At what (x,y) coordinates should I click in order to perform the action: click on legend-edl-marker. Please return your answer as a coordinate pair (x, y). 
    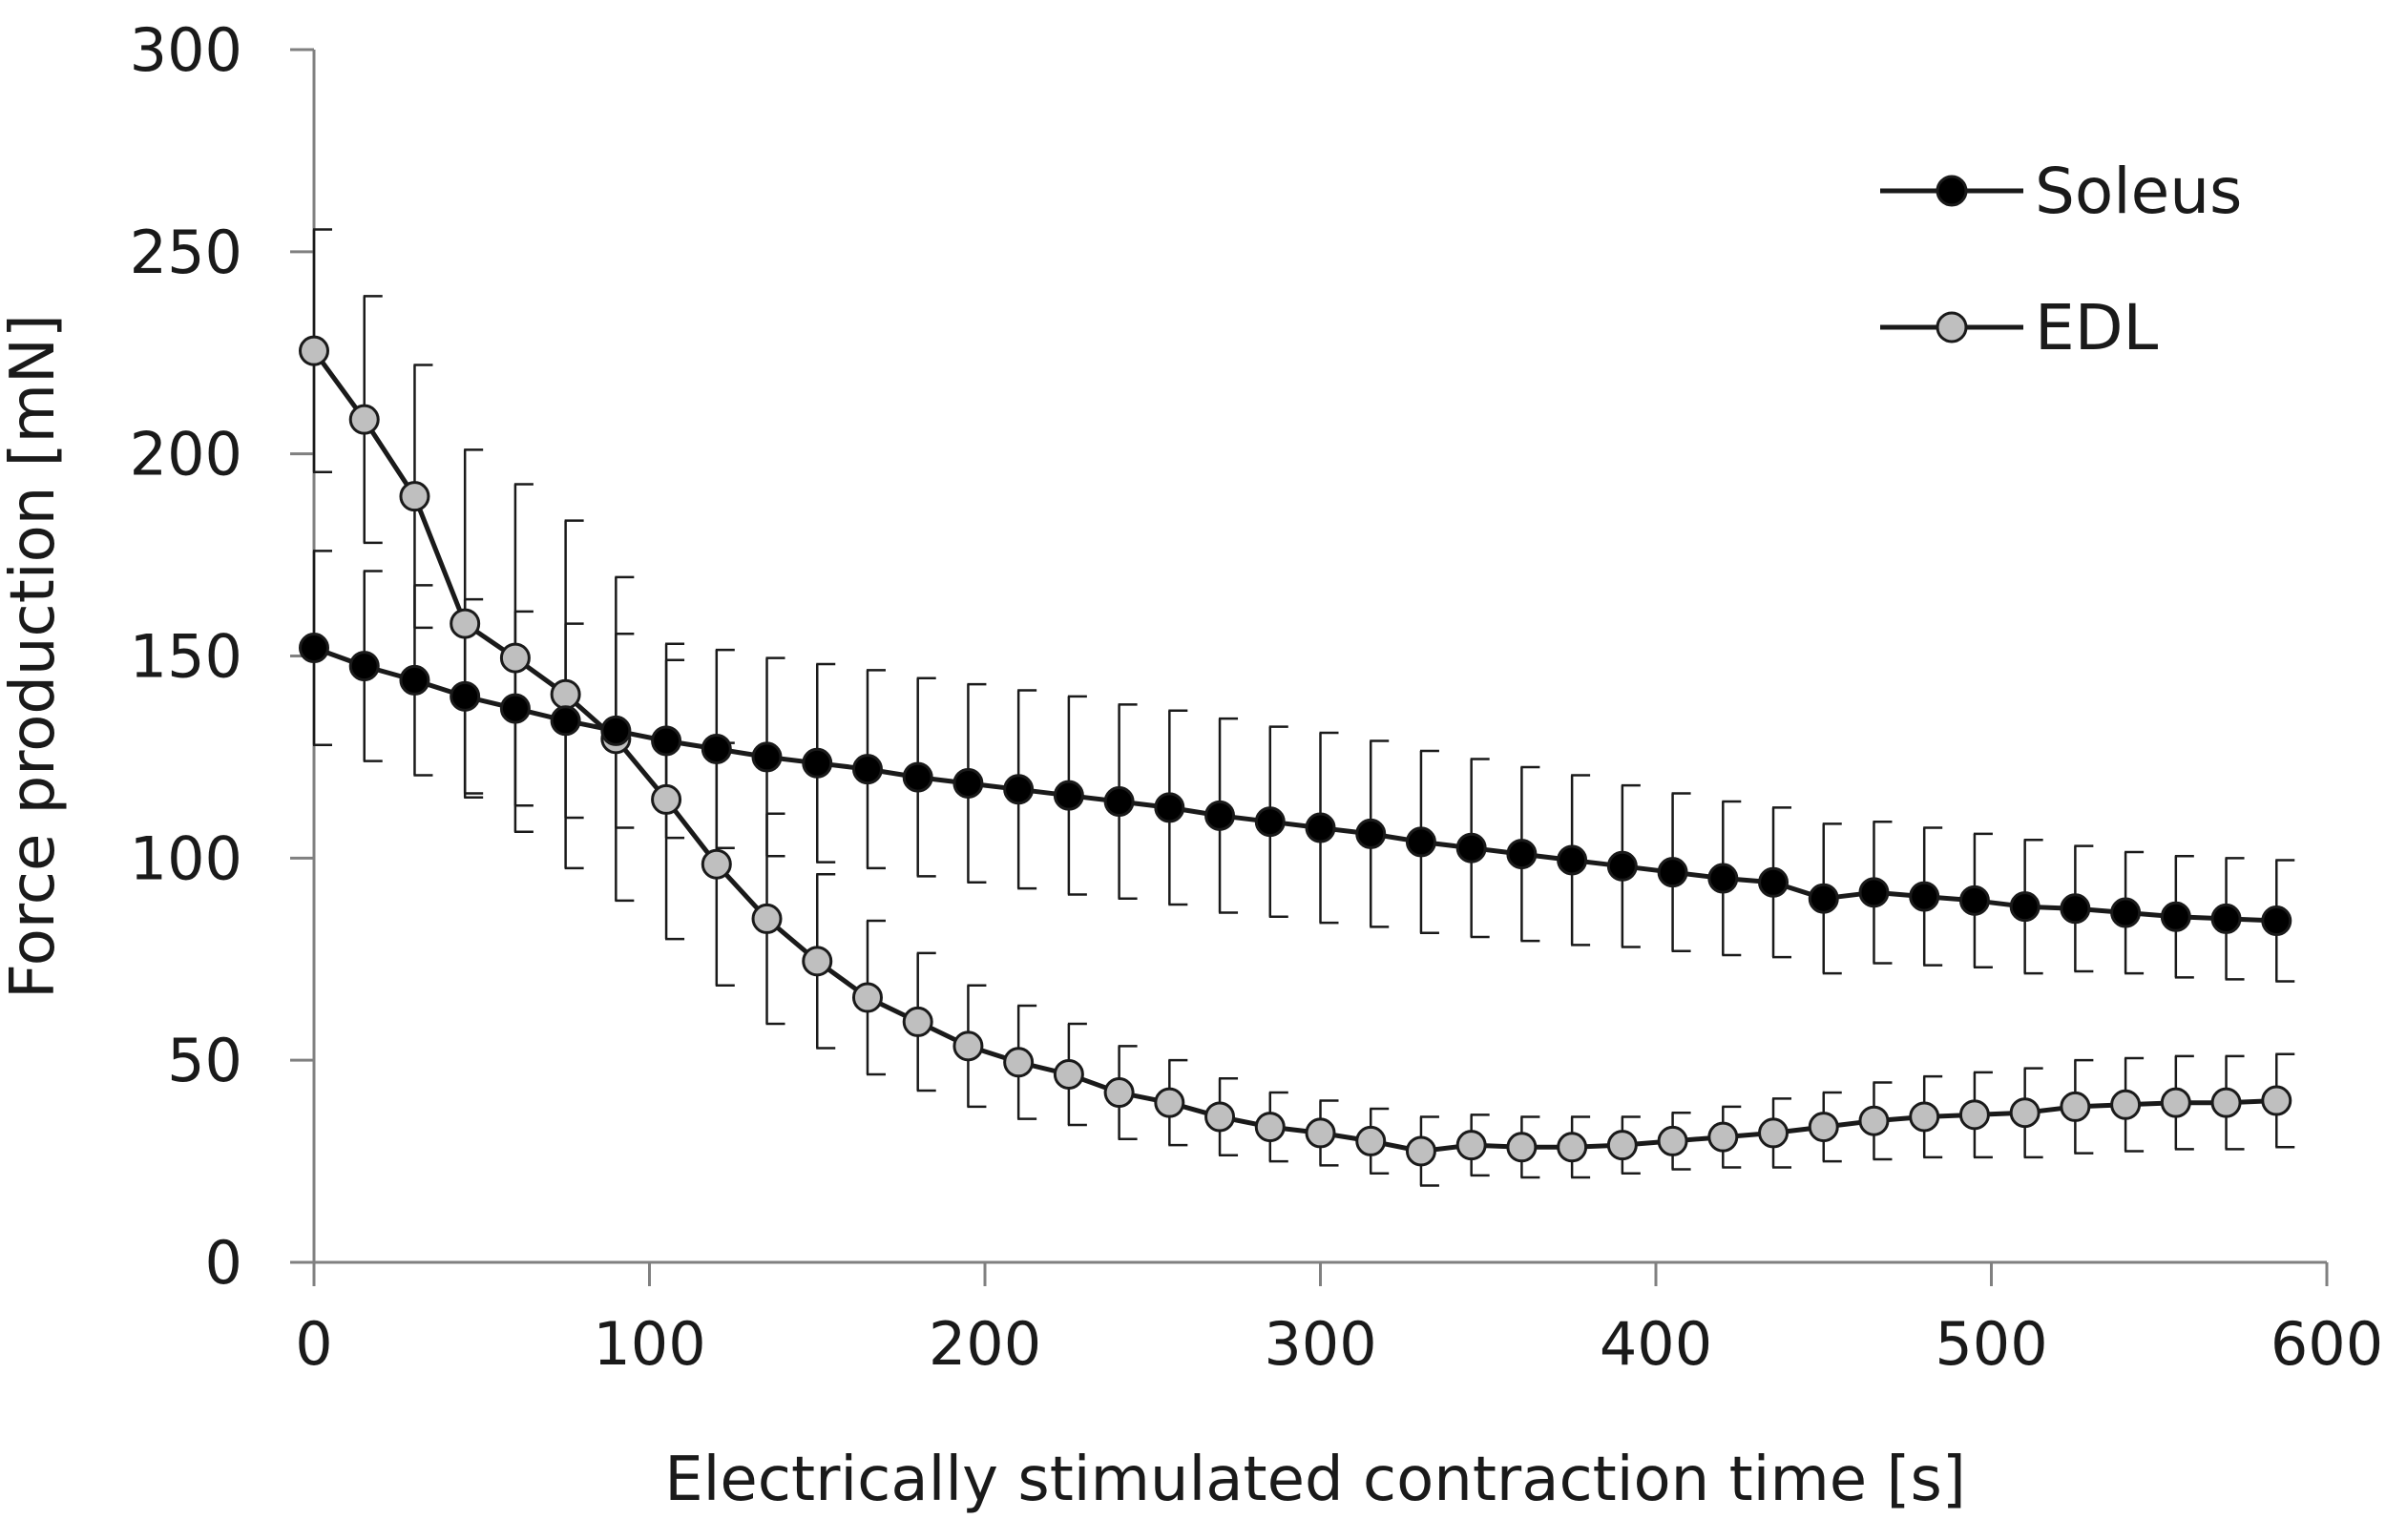
    Looking at the image, I should click on (1952, 327).